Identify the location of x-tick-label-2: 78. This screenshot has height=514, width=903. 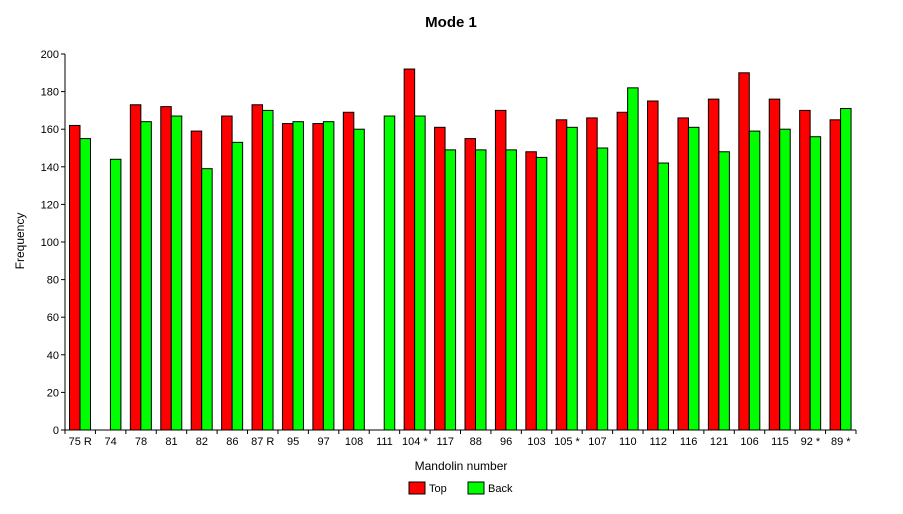
(141, 442).